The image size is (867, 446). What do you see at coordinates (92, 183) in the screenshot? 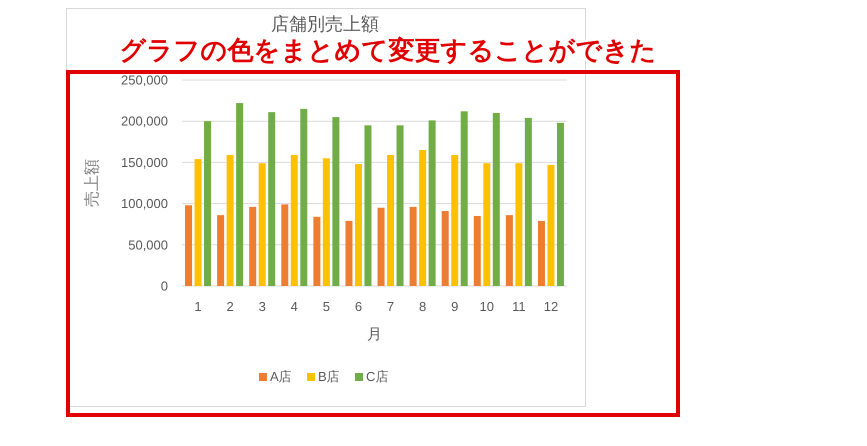
I see `y-axis-title: 売上額` at bounding box center [92, 183].